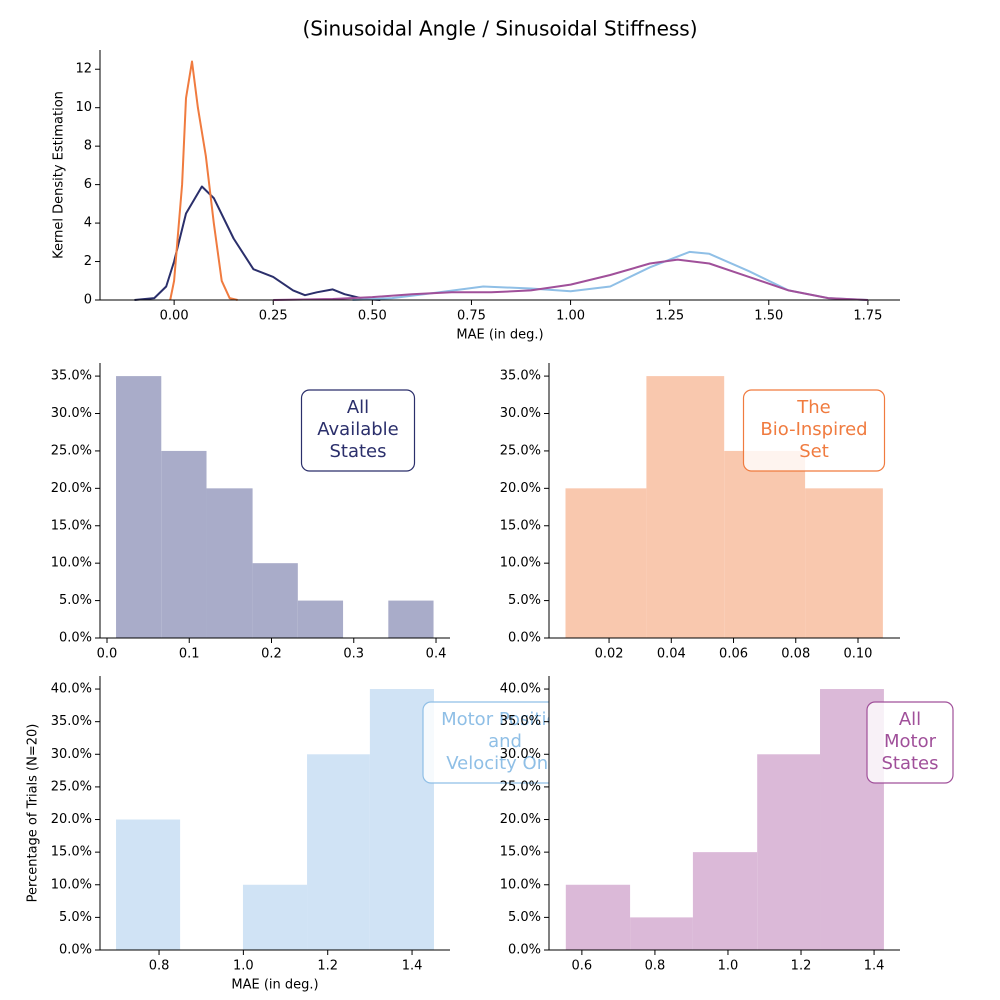 The height and width of the screenshot is (1000, 1000). I want to click on x-tick-label: 0.04, so click(671, 654).